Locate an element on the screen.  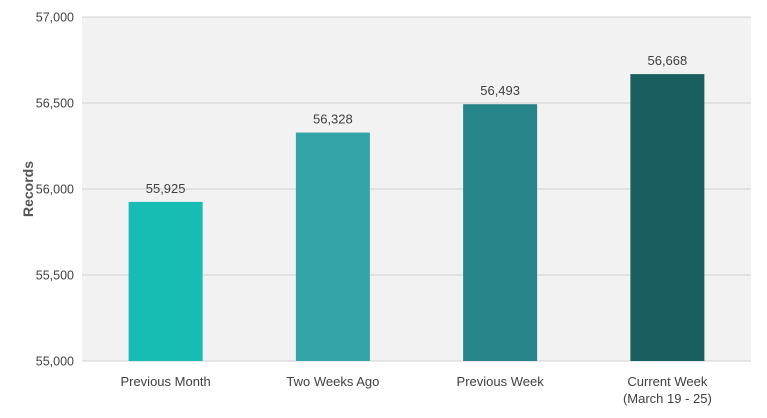
y-axis-label: Records is located at coordinates (28, 189).